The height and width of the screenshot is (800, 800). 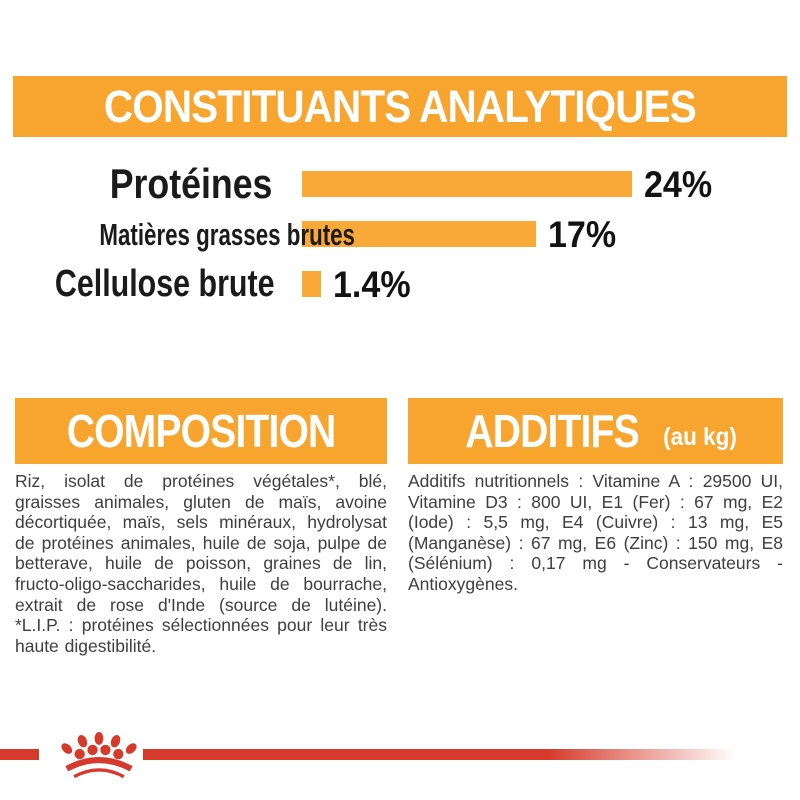 What do you see at coordinates (99, 755) in the screenshot?
I see `crown-paw-logo-icon` at bounding box center [99, 755].